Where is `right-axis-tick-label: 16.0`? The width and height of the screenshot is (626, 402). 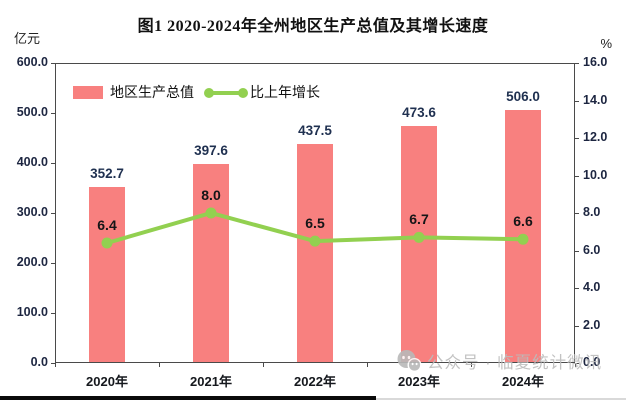 right-axis-tick-label: 16.0 is located at coordinates (595, 62).